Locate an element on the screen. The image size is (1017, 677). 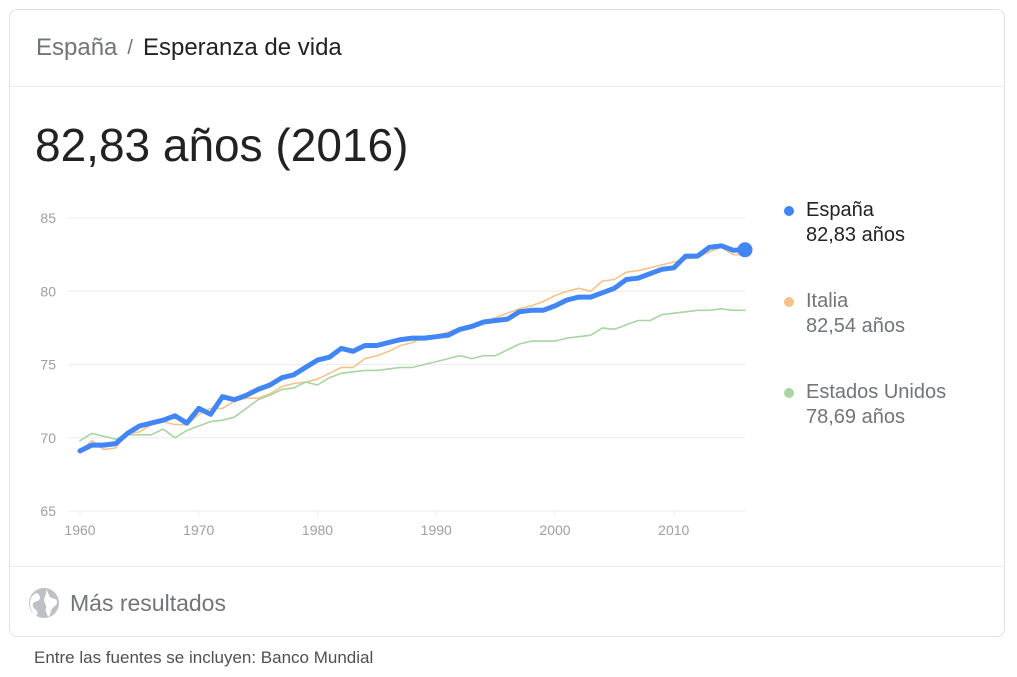
legend-value: 82,54 años is located at coordinates (855, 326).